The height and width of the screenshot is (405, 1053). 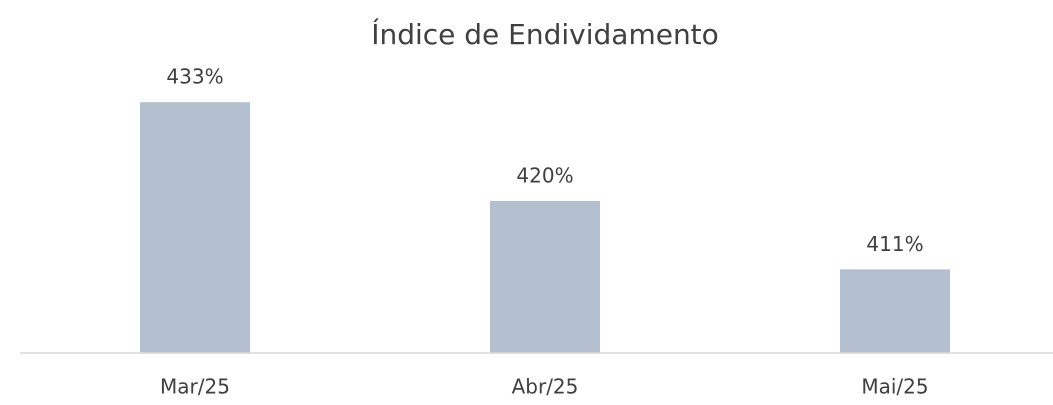 I want to click on x-tick-label: Abr/25, so click(x=545, y=387).